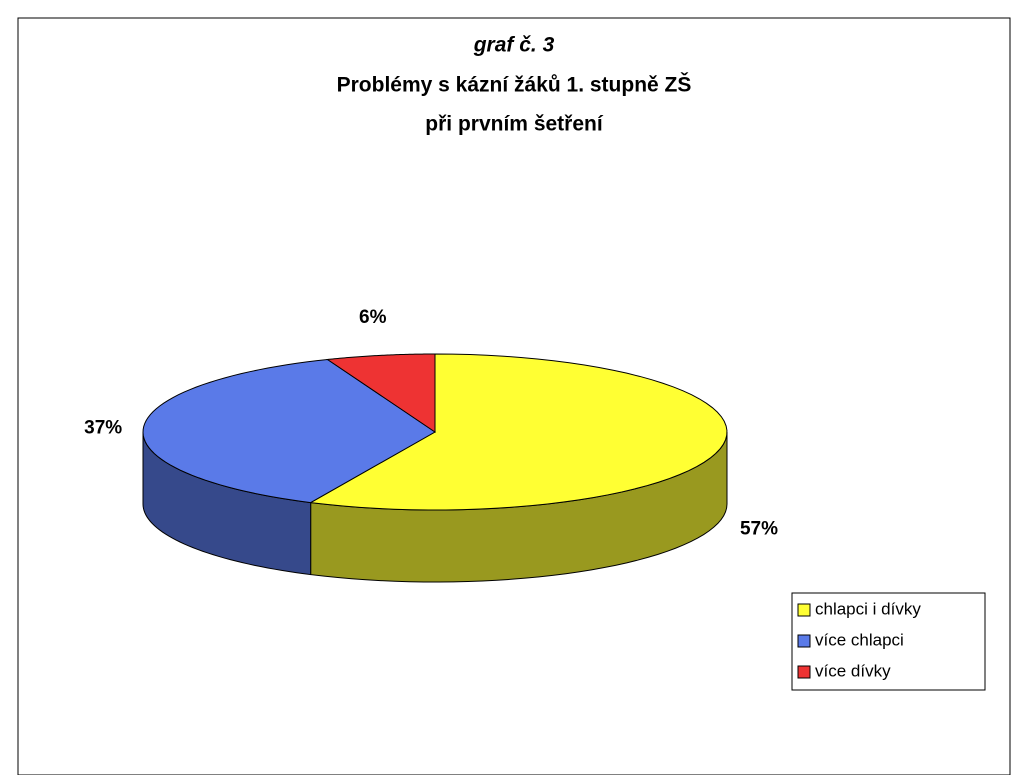  What do you see at coordinates (373, 317) in the screenshot?
I see `data-label: 6%` at bounding box center [373, 317].